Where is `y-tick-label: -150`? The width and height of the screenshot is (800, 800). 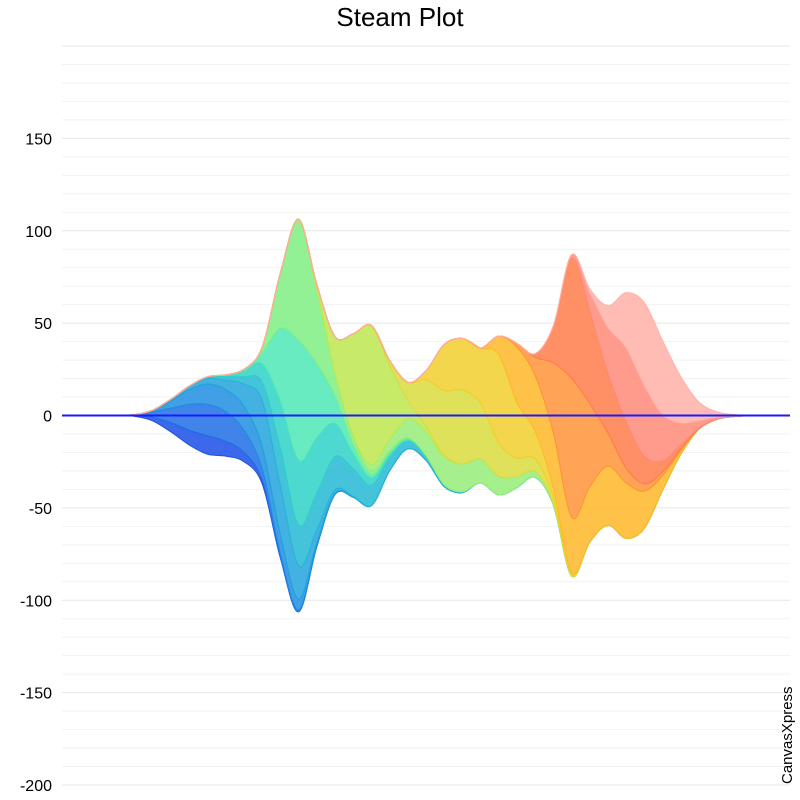
y-tick-label: -150 is located at coordinates (36, 694).